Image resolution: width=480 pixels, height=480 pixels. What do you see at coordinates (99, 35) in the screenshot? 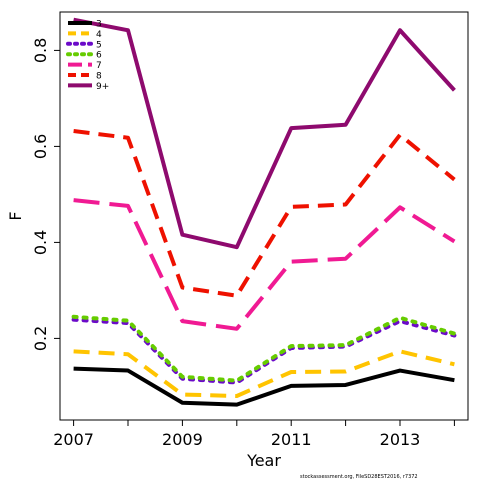
I see `legend-label: 4` at bounding box center [99, 35].